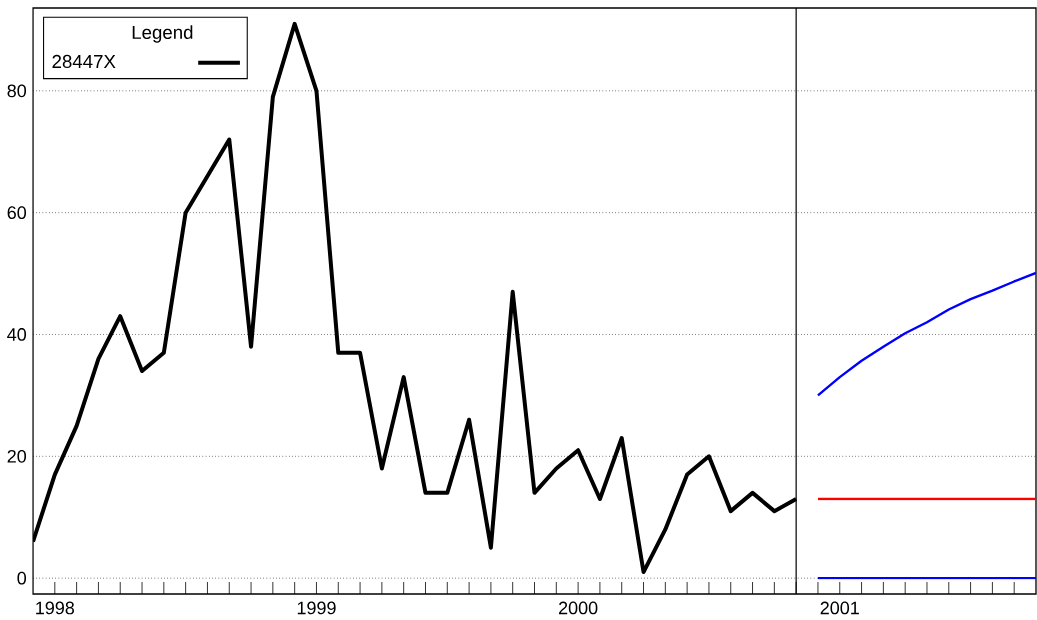  What do you see at coordinates (578, 608) in the screenshot?
I see `x-tick-label: 2000` at bounding box center [578, 608].